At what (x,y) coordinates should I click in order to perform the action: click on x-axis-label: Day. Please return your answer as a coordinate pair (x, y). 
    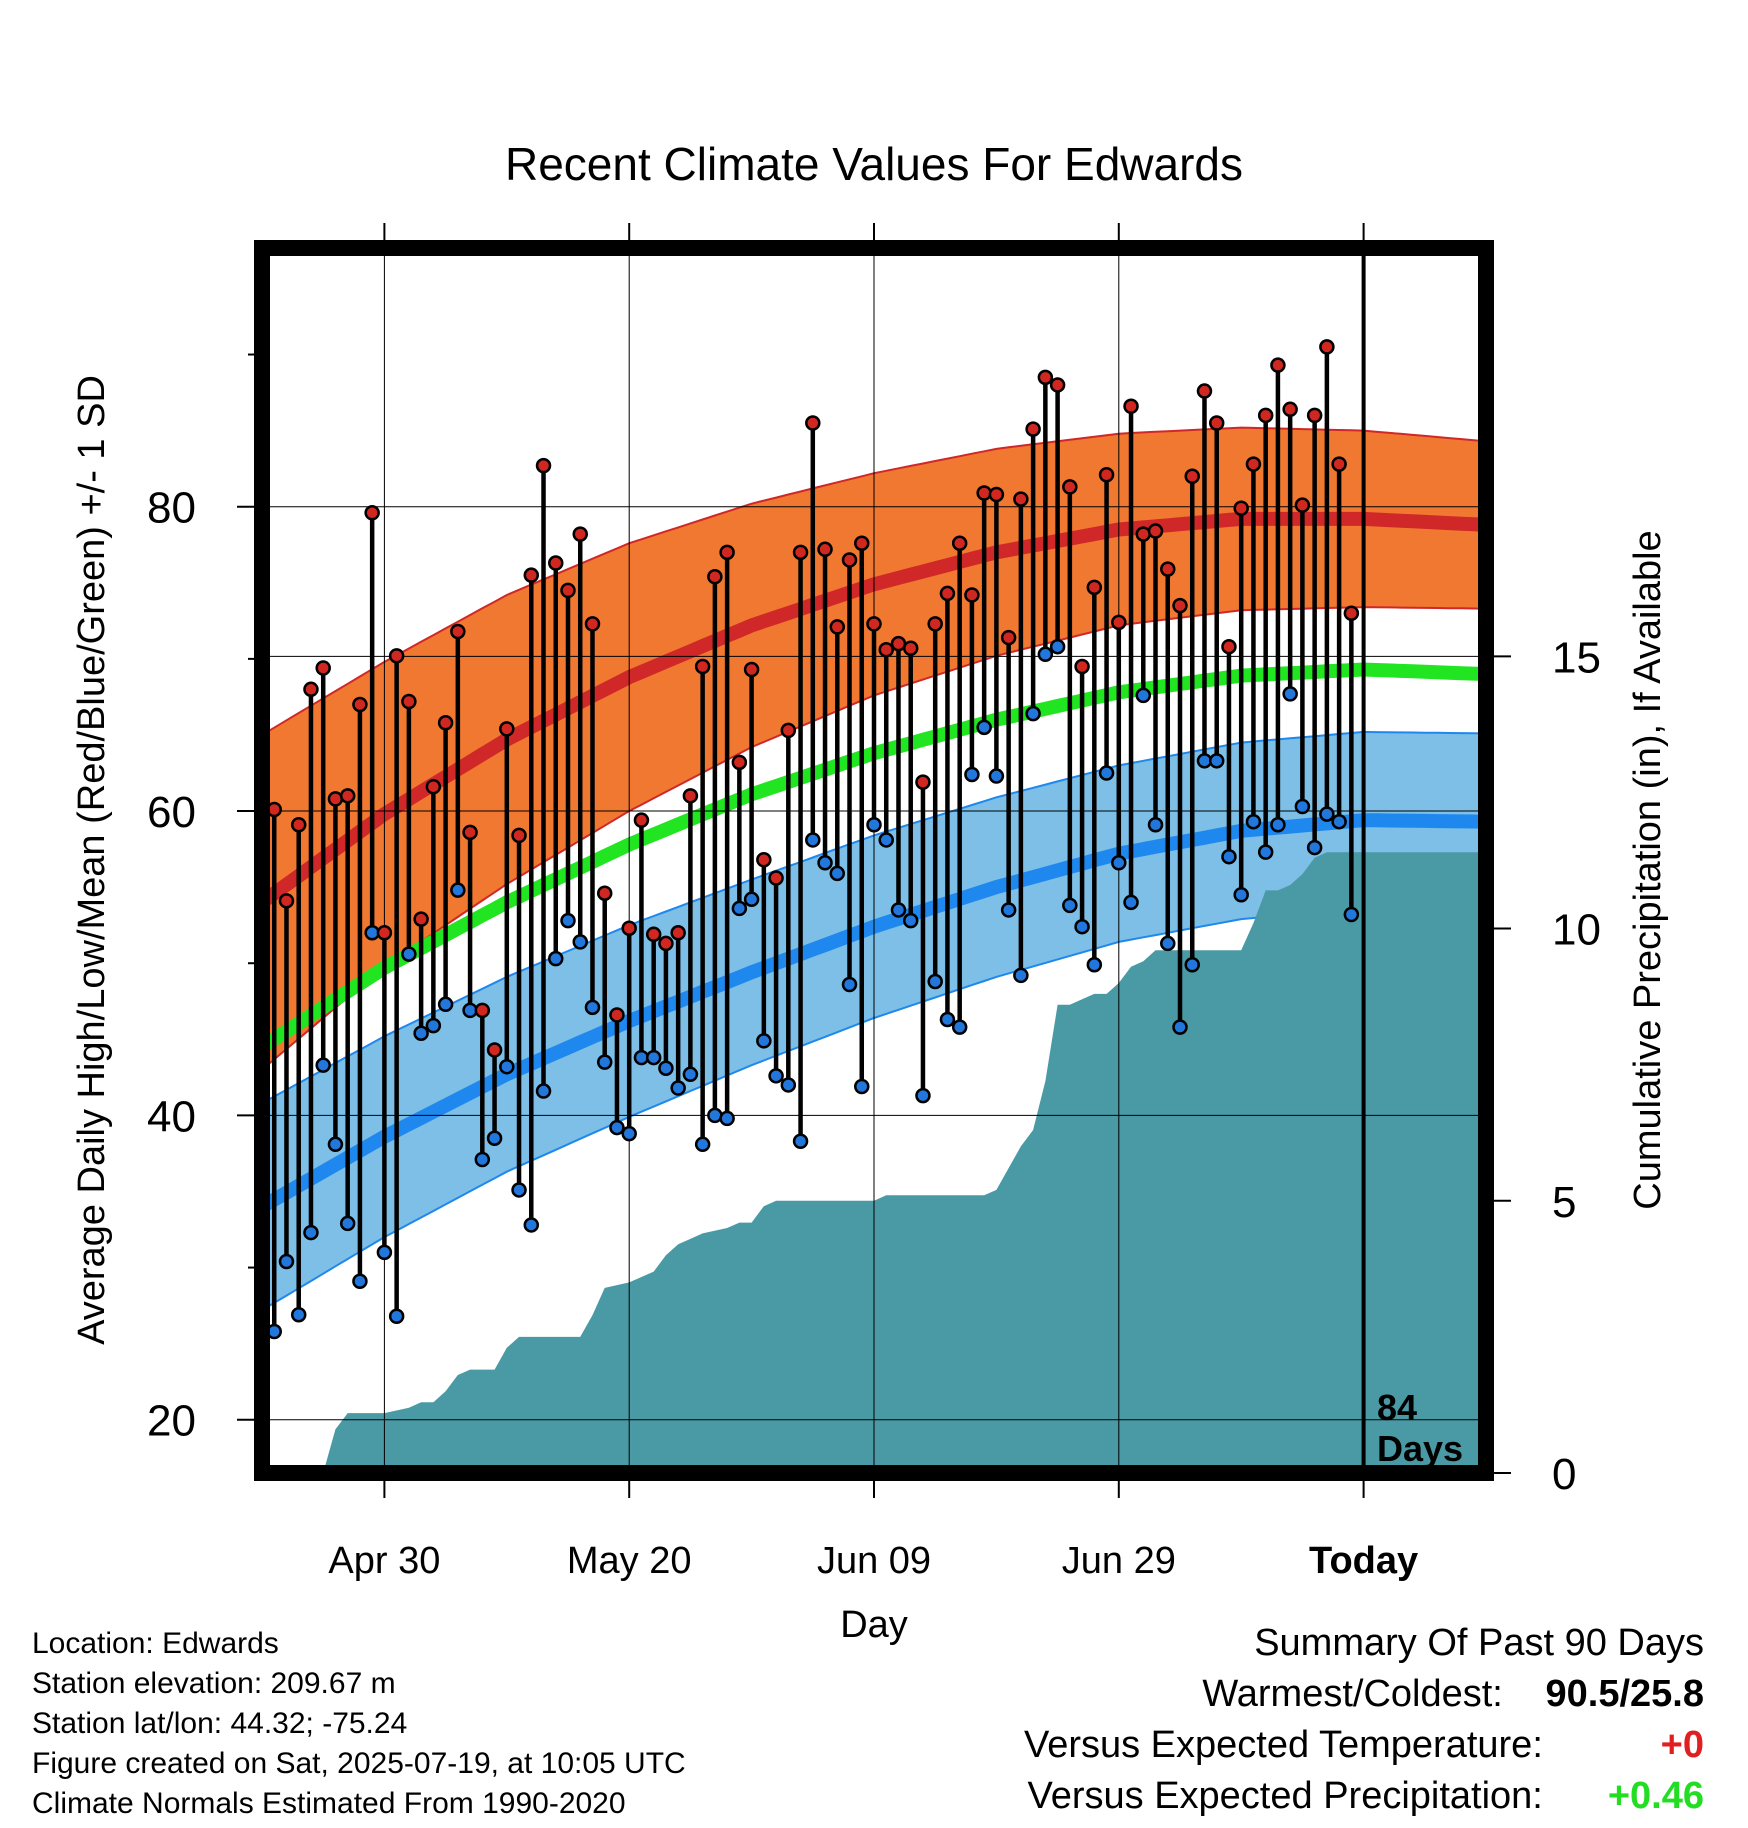
    Looking at the image, I should click on (874, 1625).